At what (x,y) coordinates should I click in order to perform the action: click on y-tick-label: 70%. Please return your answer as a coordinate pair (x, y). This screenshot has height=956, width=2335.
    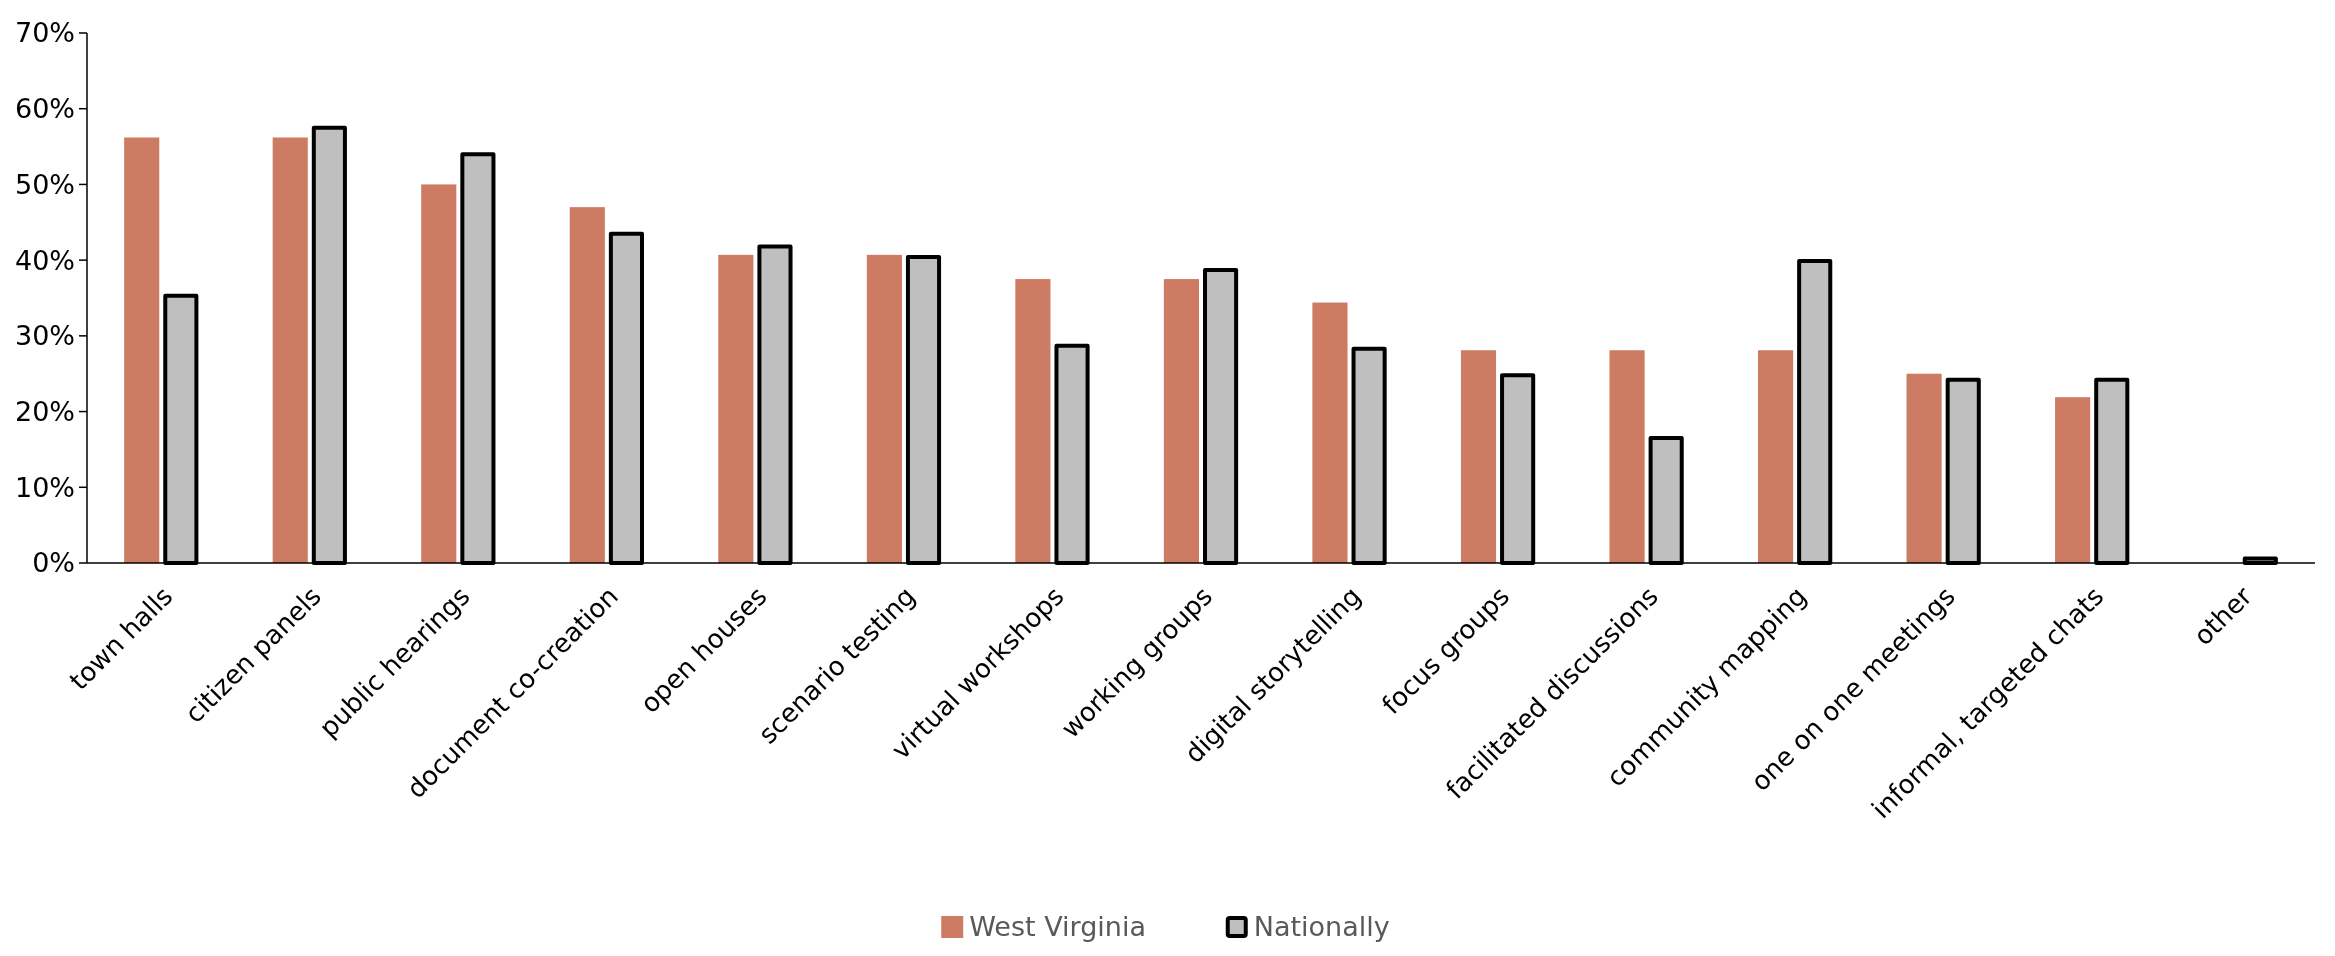
    Looking at the image, I should click on (44, 33).